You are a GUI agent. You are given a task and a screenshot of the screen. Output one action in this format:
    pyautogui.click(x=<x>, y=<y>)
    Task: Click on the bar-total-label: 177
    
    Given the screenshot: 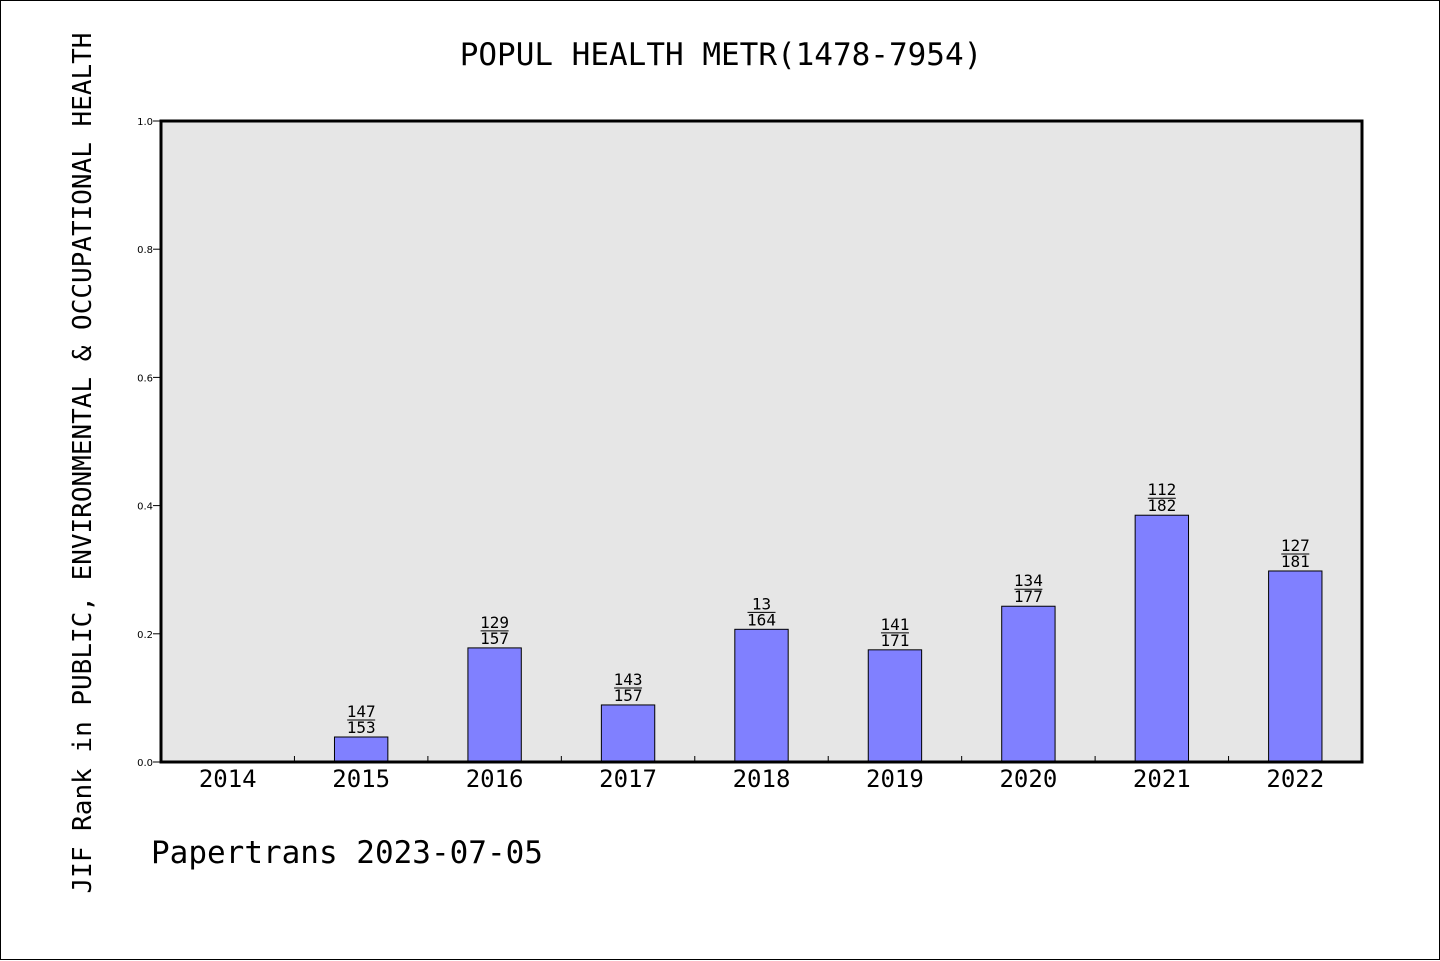 What is the action you would take?
    pyautogui.click(x=1028, y=596)
    